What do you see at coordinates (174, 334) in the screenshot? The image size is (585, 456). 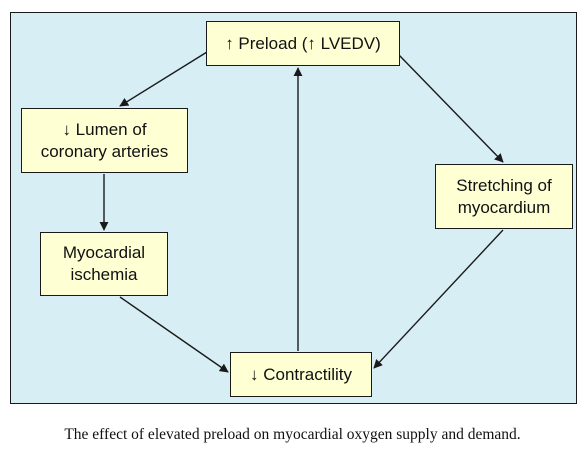 I see `arrow-ischemia-to-contractility` at bounding box center [174, 334].